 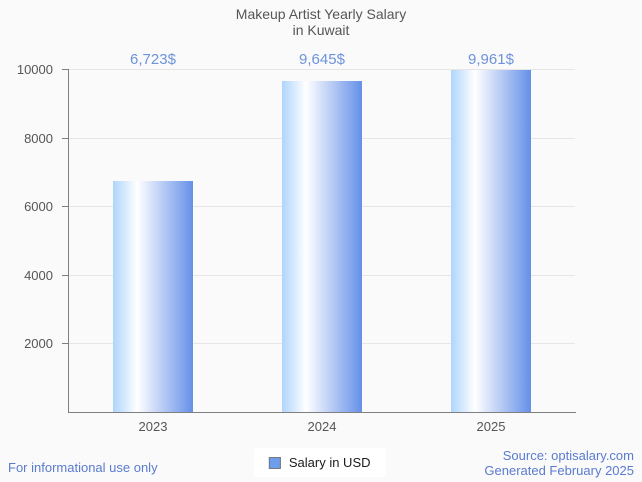 I want to click on y-axis-tick-label: 6000, so click(x=38, y=206).